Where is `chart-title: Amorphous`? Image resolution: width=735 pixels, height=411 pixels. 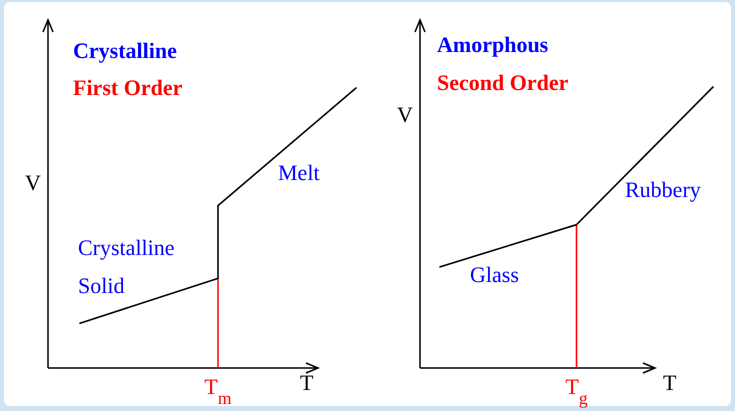
chart-title: Amorphous is located at coordinates (493, 44).